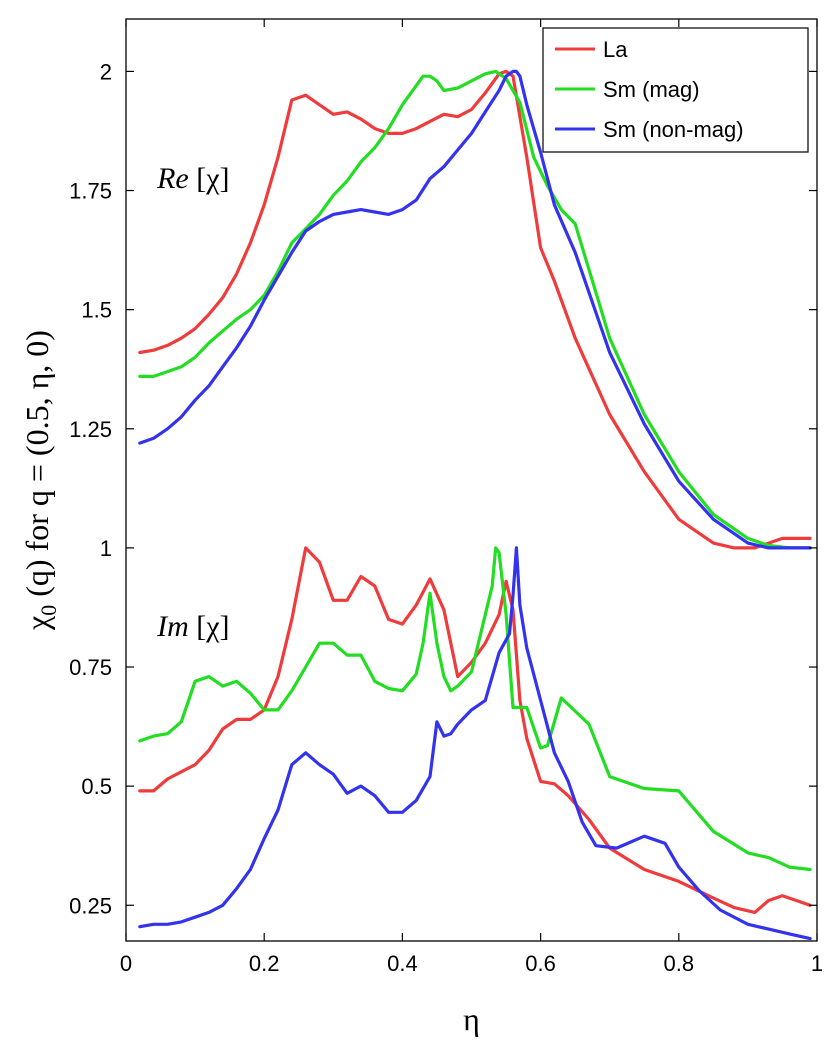 The image size is (830, 1041). I want to click on x-tick-label: 0.6, so click(540, 963).